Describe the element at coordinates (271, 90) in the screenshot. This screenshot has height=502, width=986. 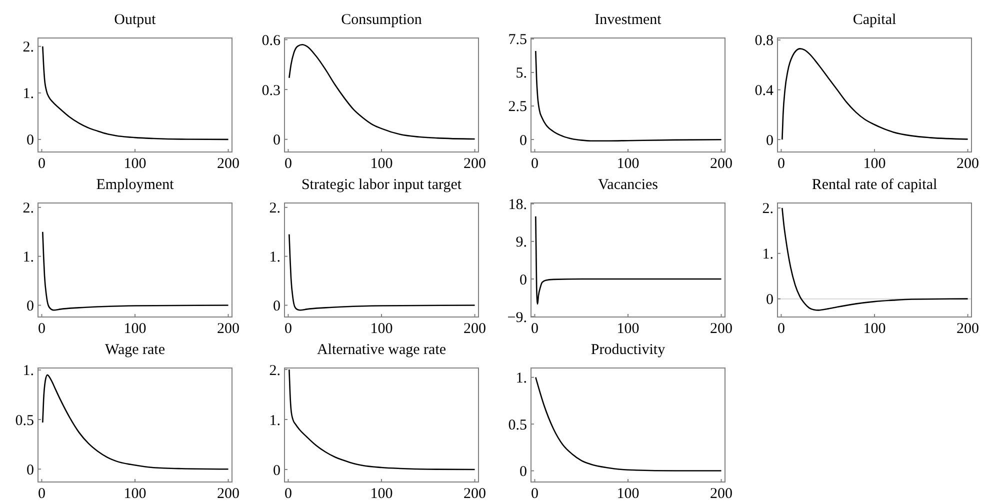
I see `y-tick-label: 0.3` at that location.